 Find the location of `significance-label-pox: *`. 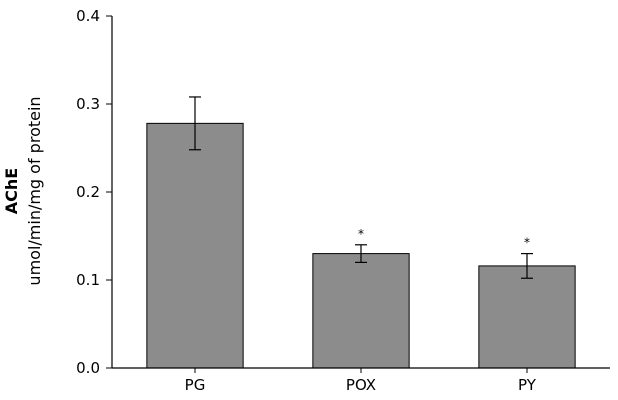

significance-label-pox: * is located at coordinates (361, 234).